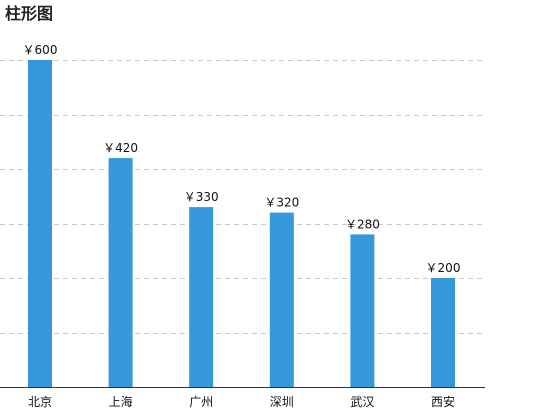 This screenshot has height=420, width=550. Describe the element at coordinates (40, 402) in the screenshot. I see `x-tick-label: 北京` at that location.